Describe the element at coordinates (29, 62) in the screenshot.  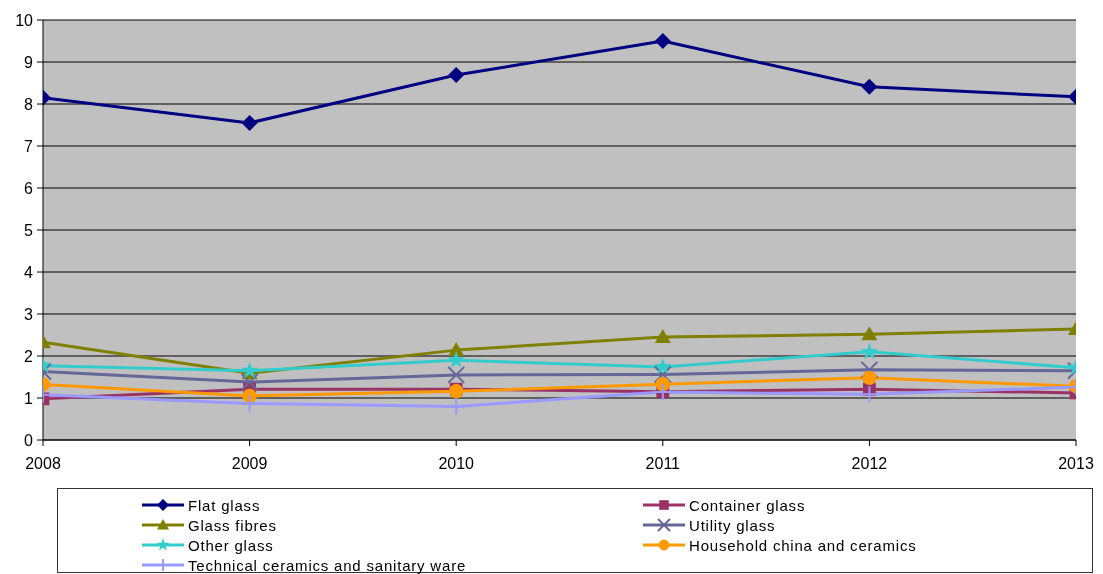
I see `y-tick-label: 9` at that location.